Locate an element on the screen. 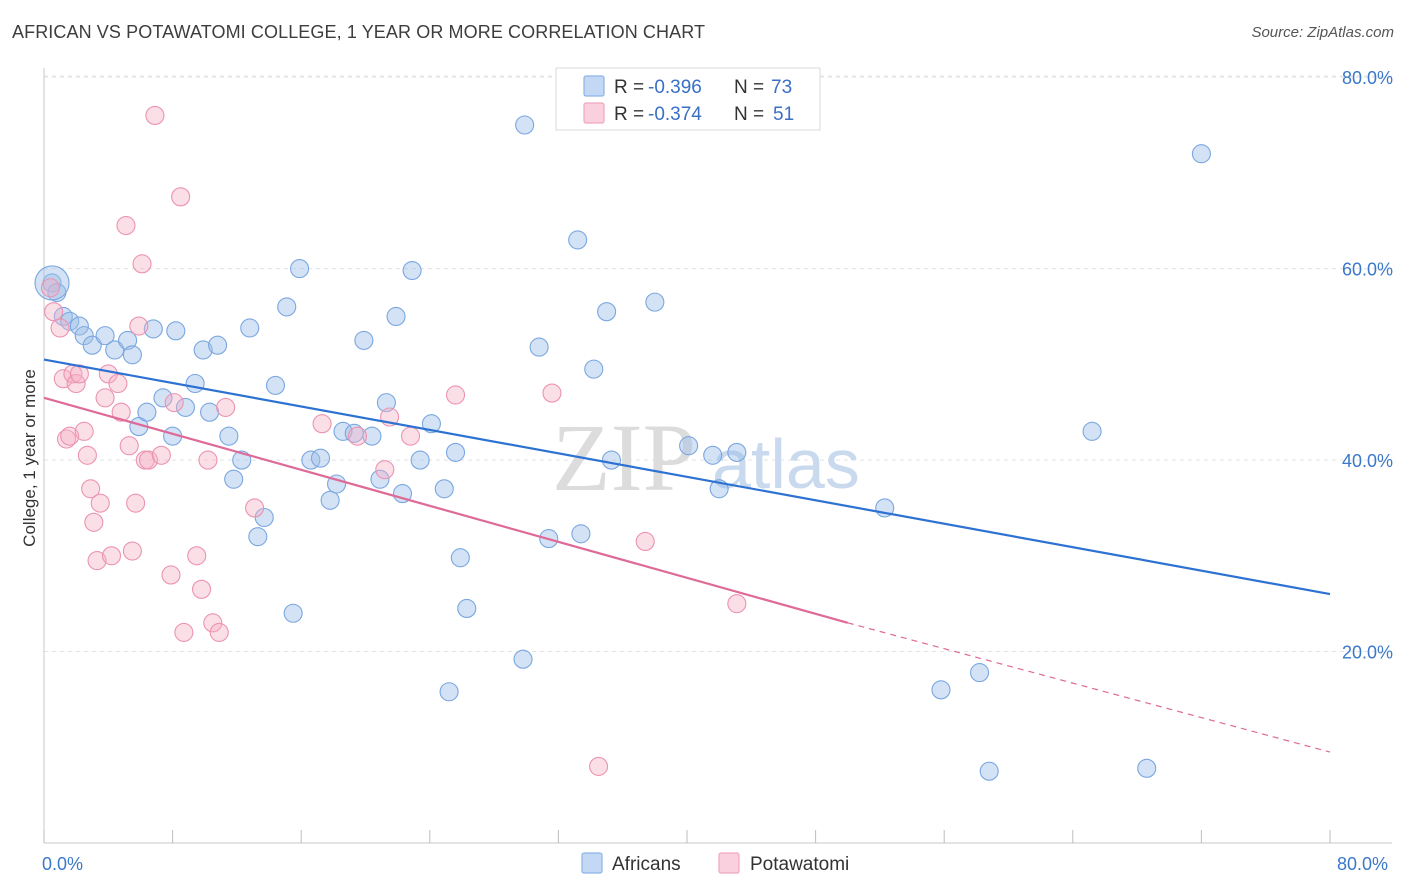 The image size is (1406, 892). bottom-legend: Africans Potawatomi is located at coordinates (715, 863).